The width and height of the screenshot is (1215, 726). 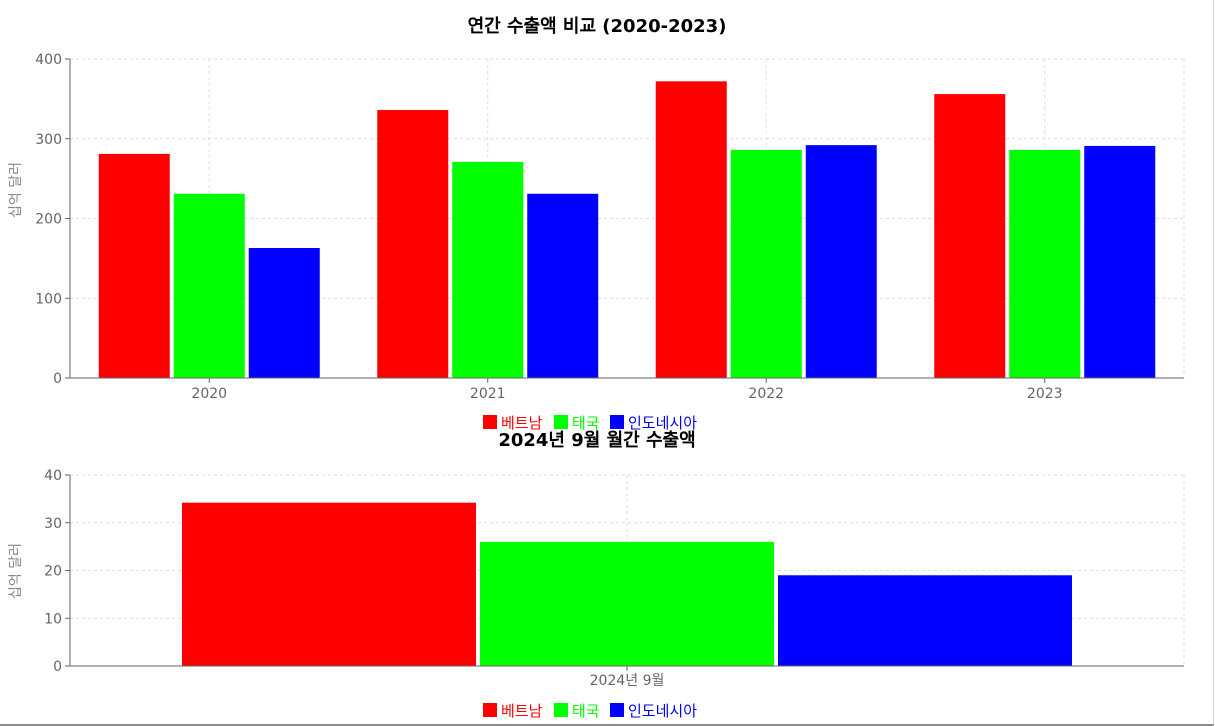 What do you see at coordinates (48, 140) in the screenshot?
I see `y-tick-label: 300` at bounding box center [48, 140].